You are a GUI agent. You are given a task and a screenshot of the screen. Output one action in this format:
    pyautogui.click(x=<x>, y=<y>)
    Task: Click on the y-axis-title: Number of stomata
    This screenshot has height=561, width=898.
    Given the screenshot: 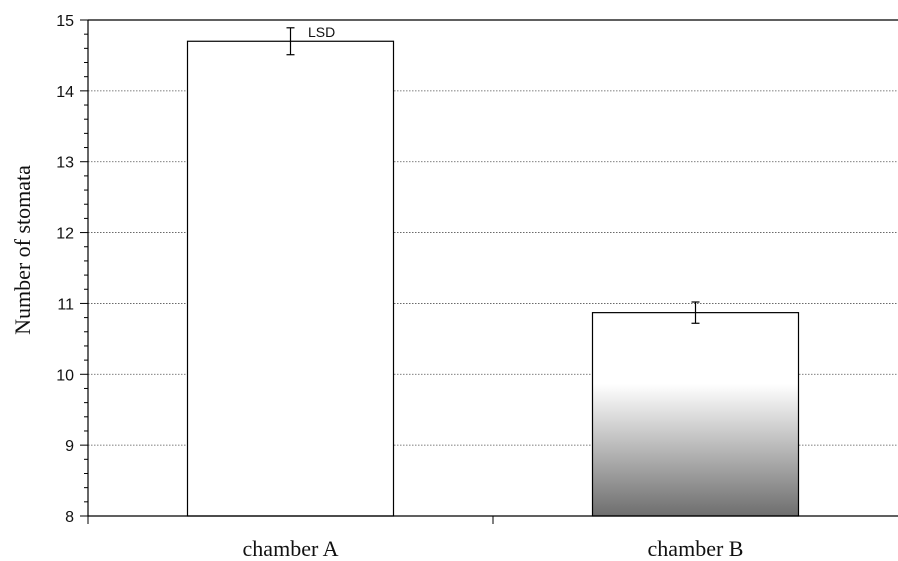 What is the action you would take?
    pyautogui.click(x=22, y=250)
    